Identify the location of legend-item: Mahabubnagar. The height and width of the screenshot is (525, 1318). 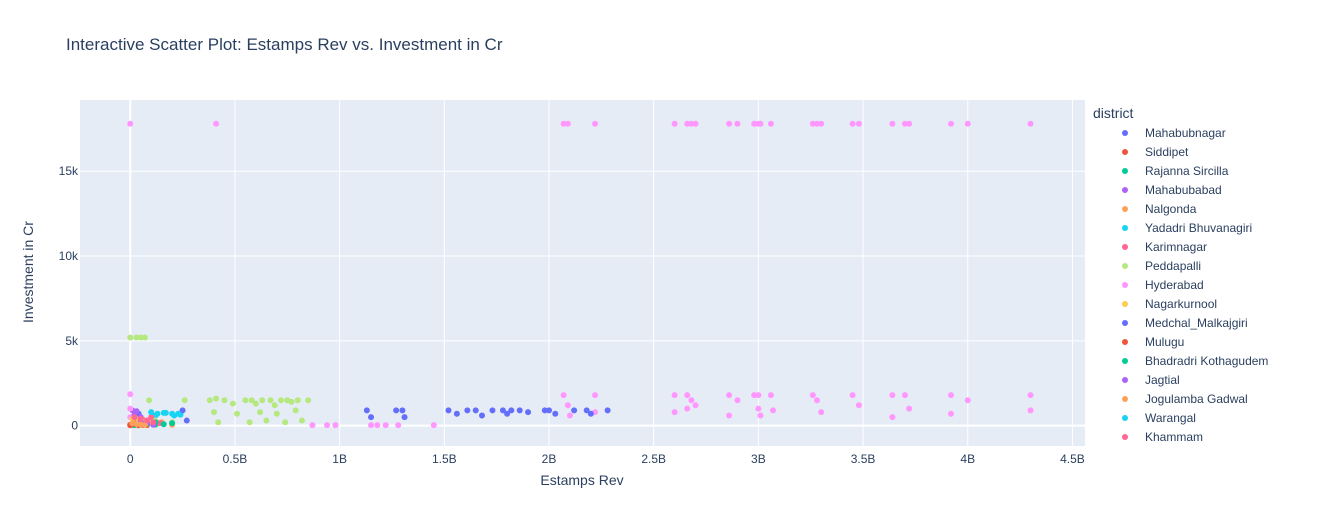
(1174, 133).